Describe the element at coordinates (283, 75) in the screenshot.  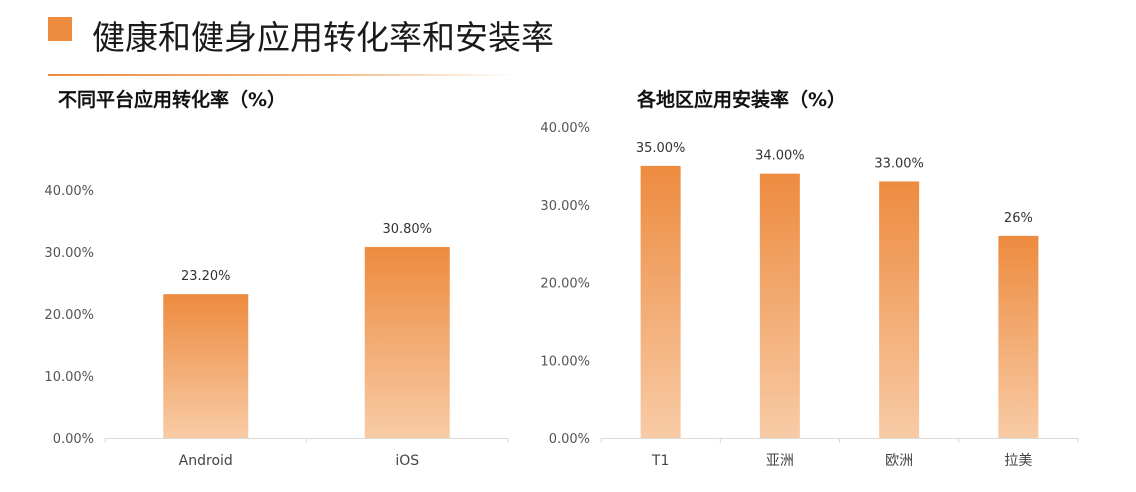
I see `title-underline` at that location.